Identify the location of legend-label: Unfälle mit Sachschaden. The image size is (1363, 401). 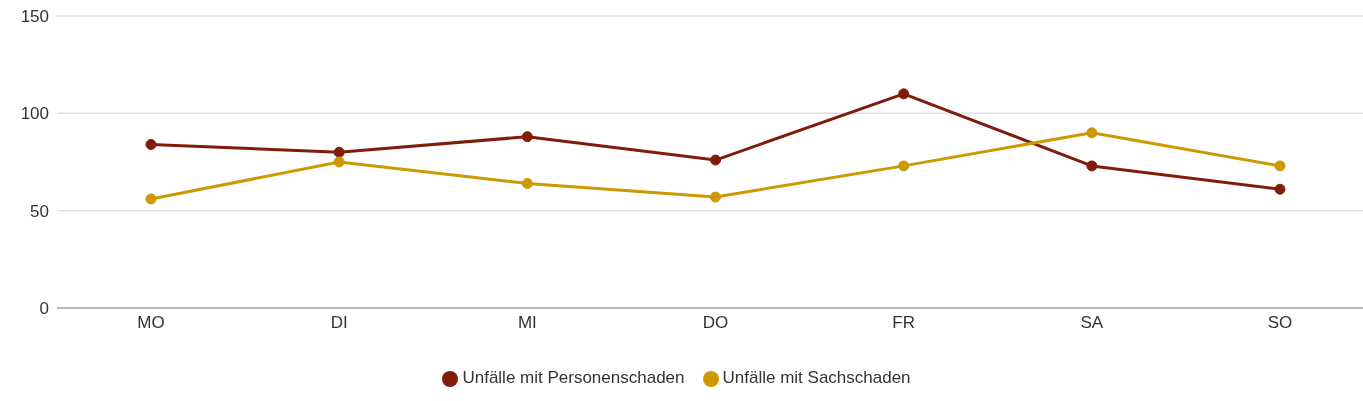
(816, 377).